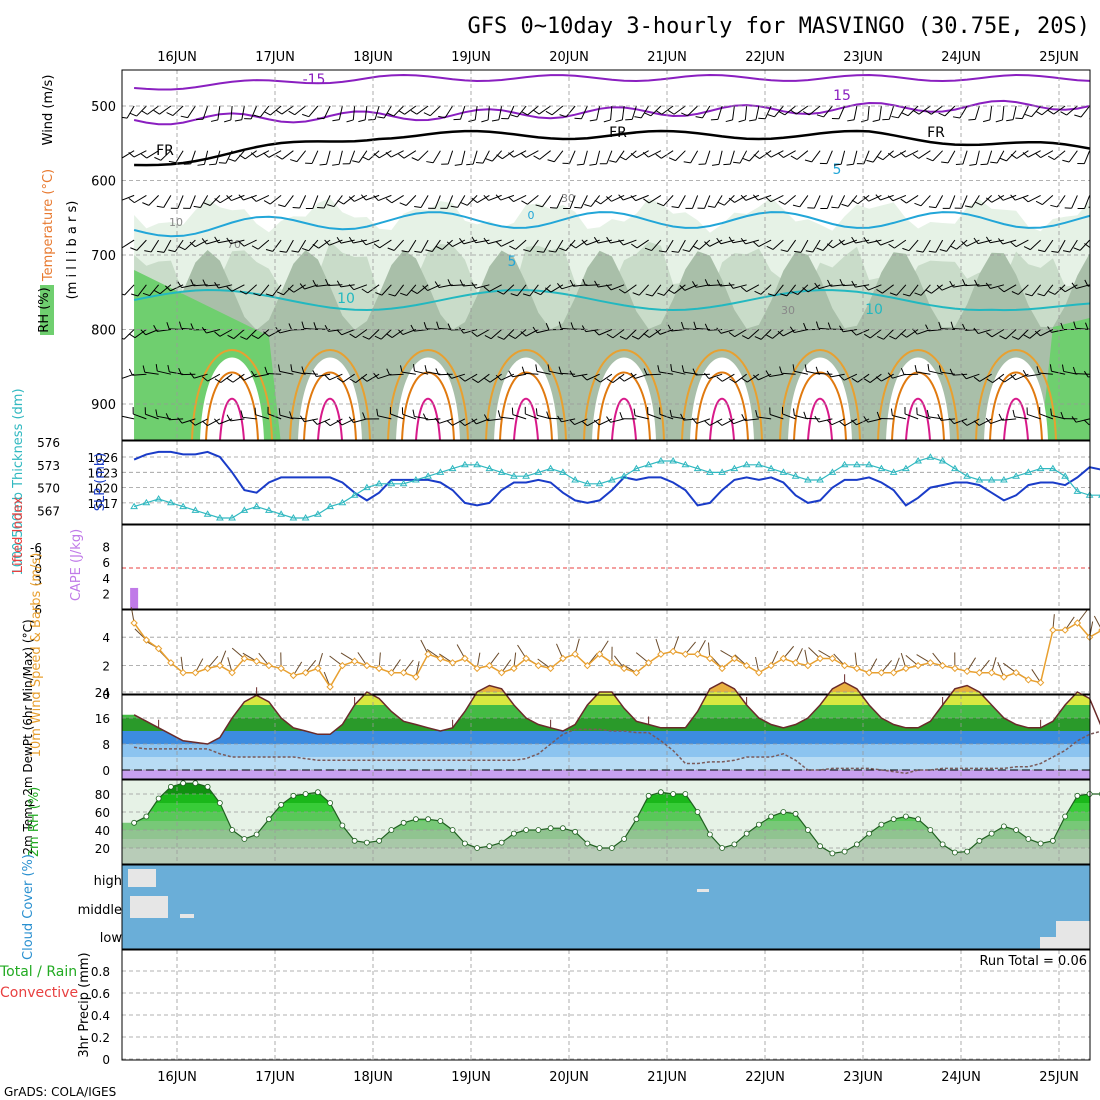  What do you see at coordinates (100, 1038) in the screenshot?
I see `precip-tick-label: 0.2` at bounding box center [100, 1038].